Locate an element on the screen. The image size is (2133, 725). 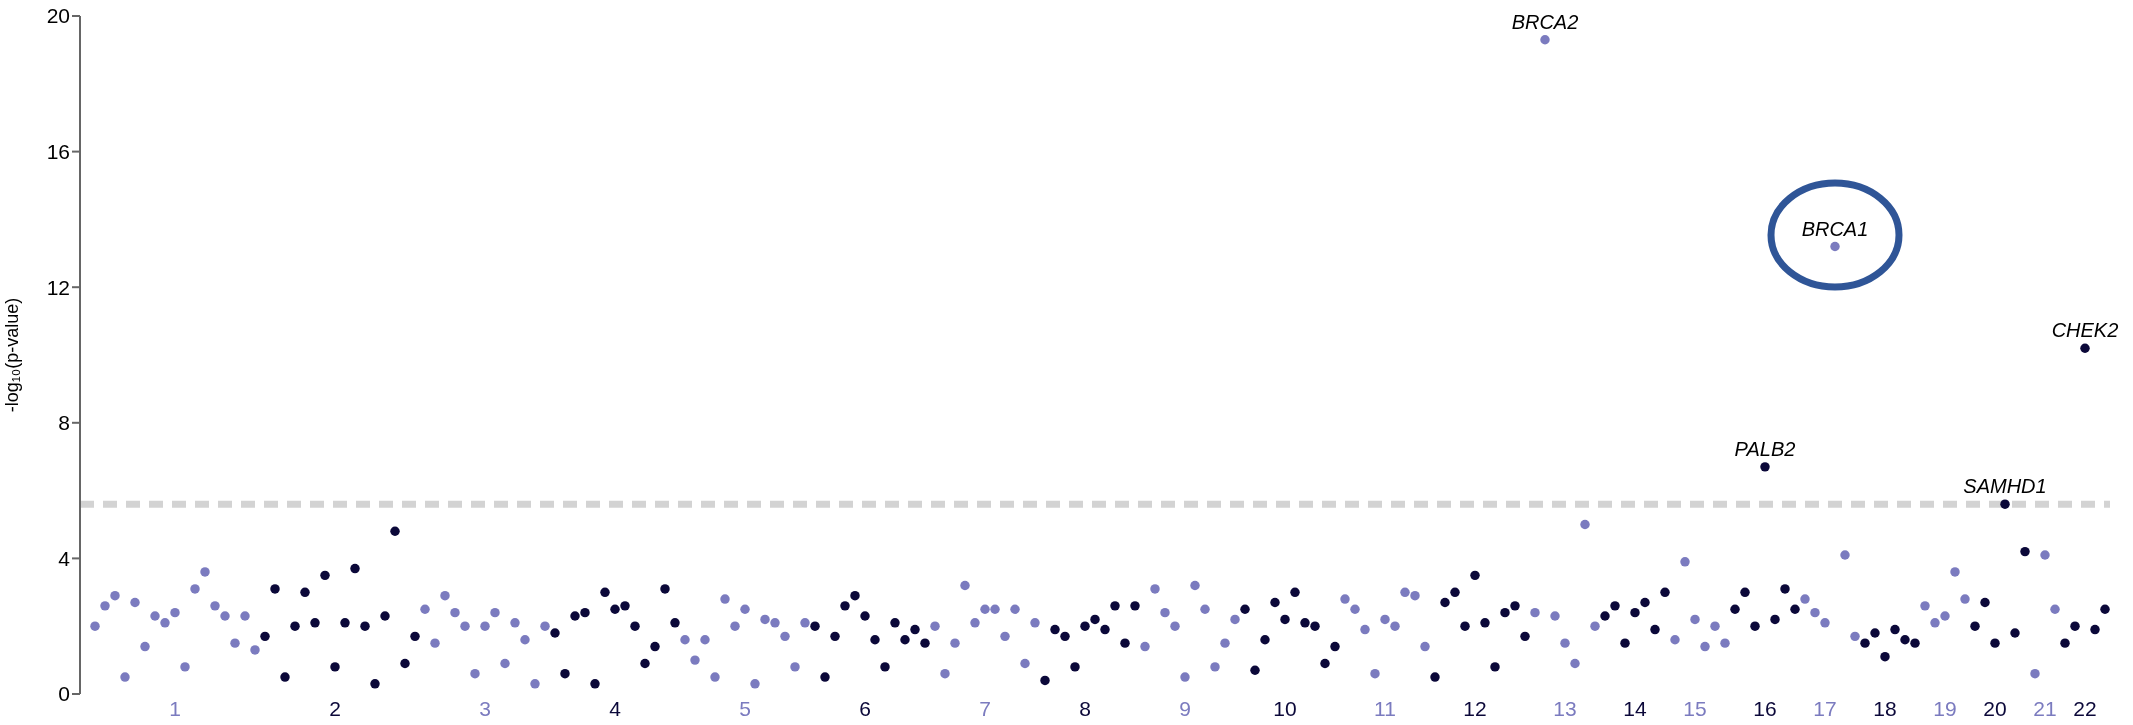
x-tick-label: 5 is located at coordinates (745, 708).